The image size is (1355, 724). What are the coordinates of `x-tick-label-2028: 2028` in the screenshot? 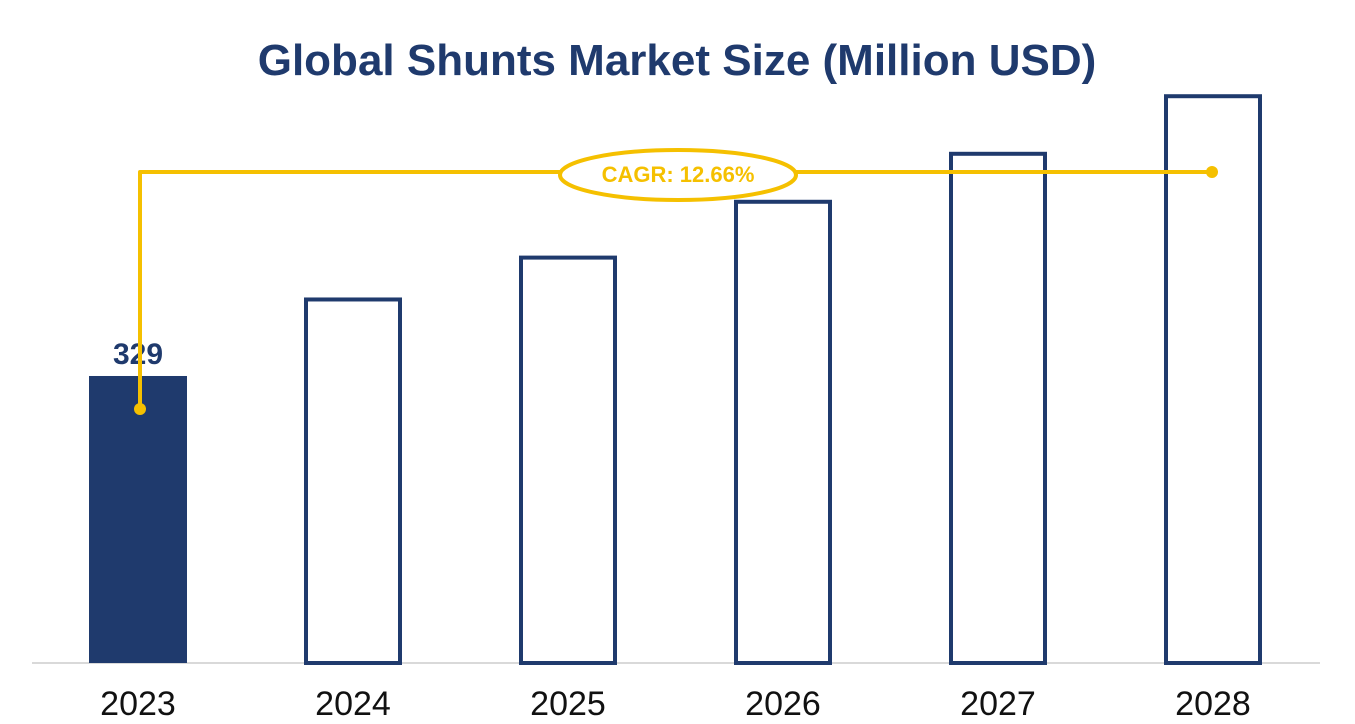 It's located at (1213, 704).